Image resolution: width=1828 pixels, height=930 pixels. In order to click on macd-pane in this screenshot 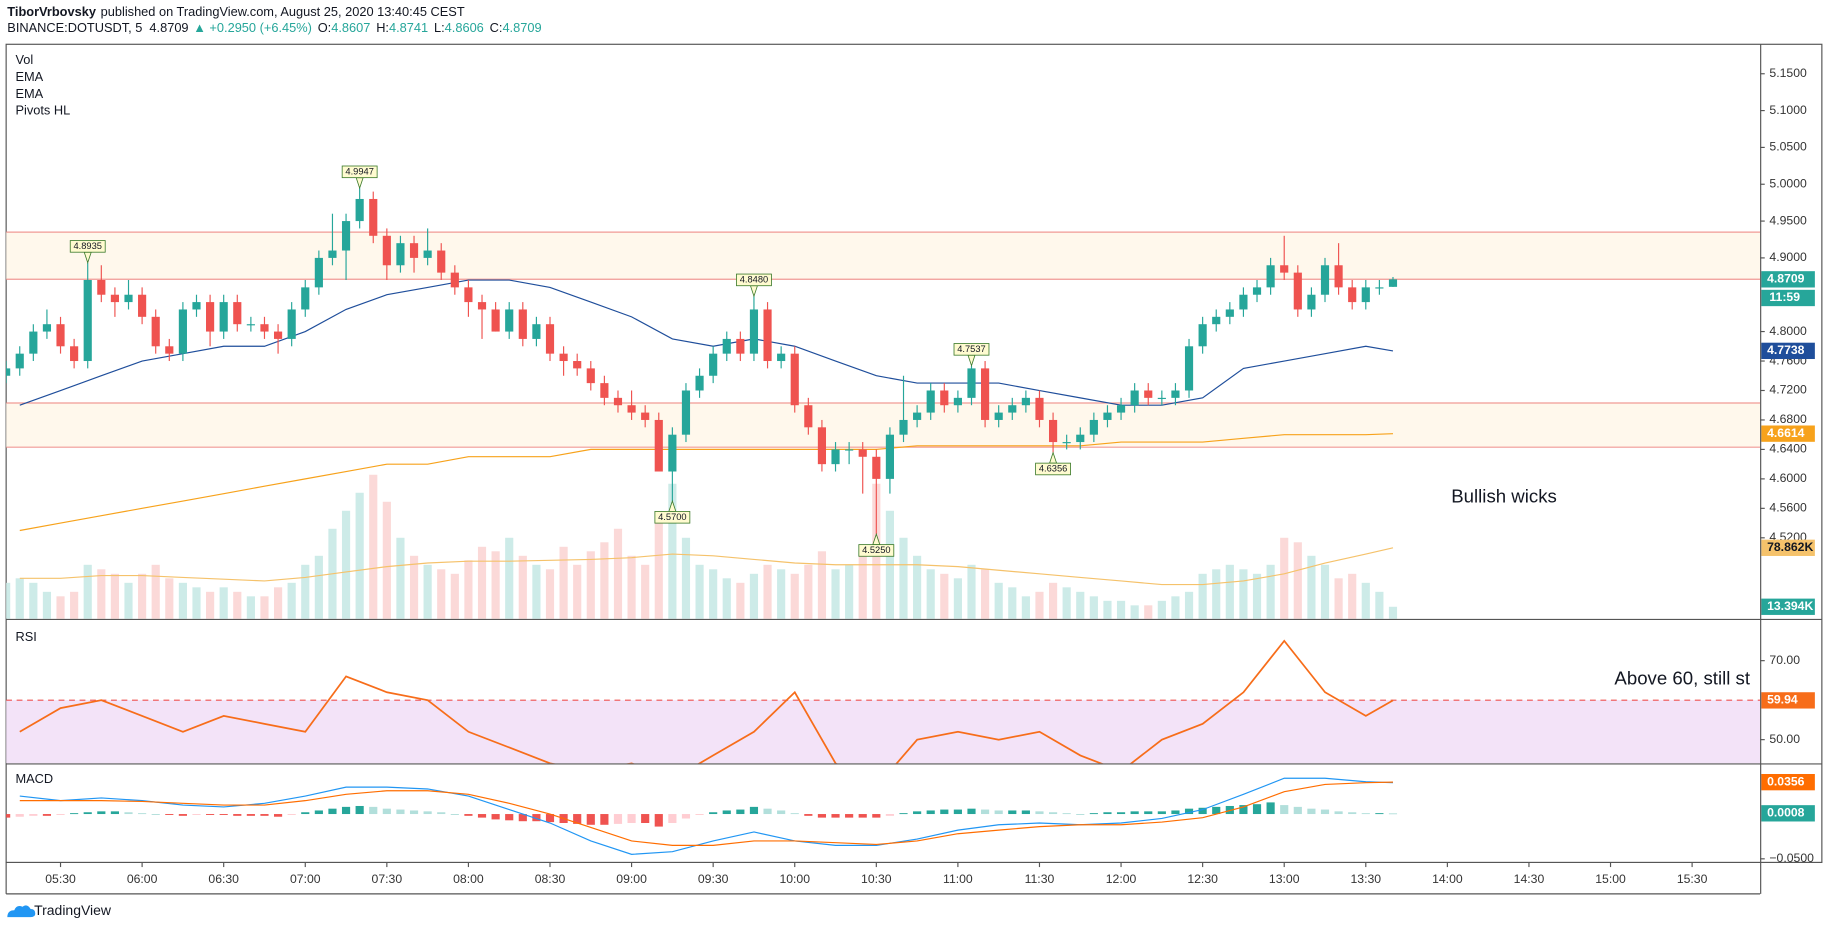, I will do `click(702, 816)`.